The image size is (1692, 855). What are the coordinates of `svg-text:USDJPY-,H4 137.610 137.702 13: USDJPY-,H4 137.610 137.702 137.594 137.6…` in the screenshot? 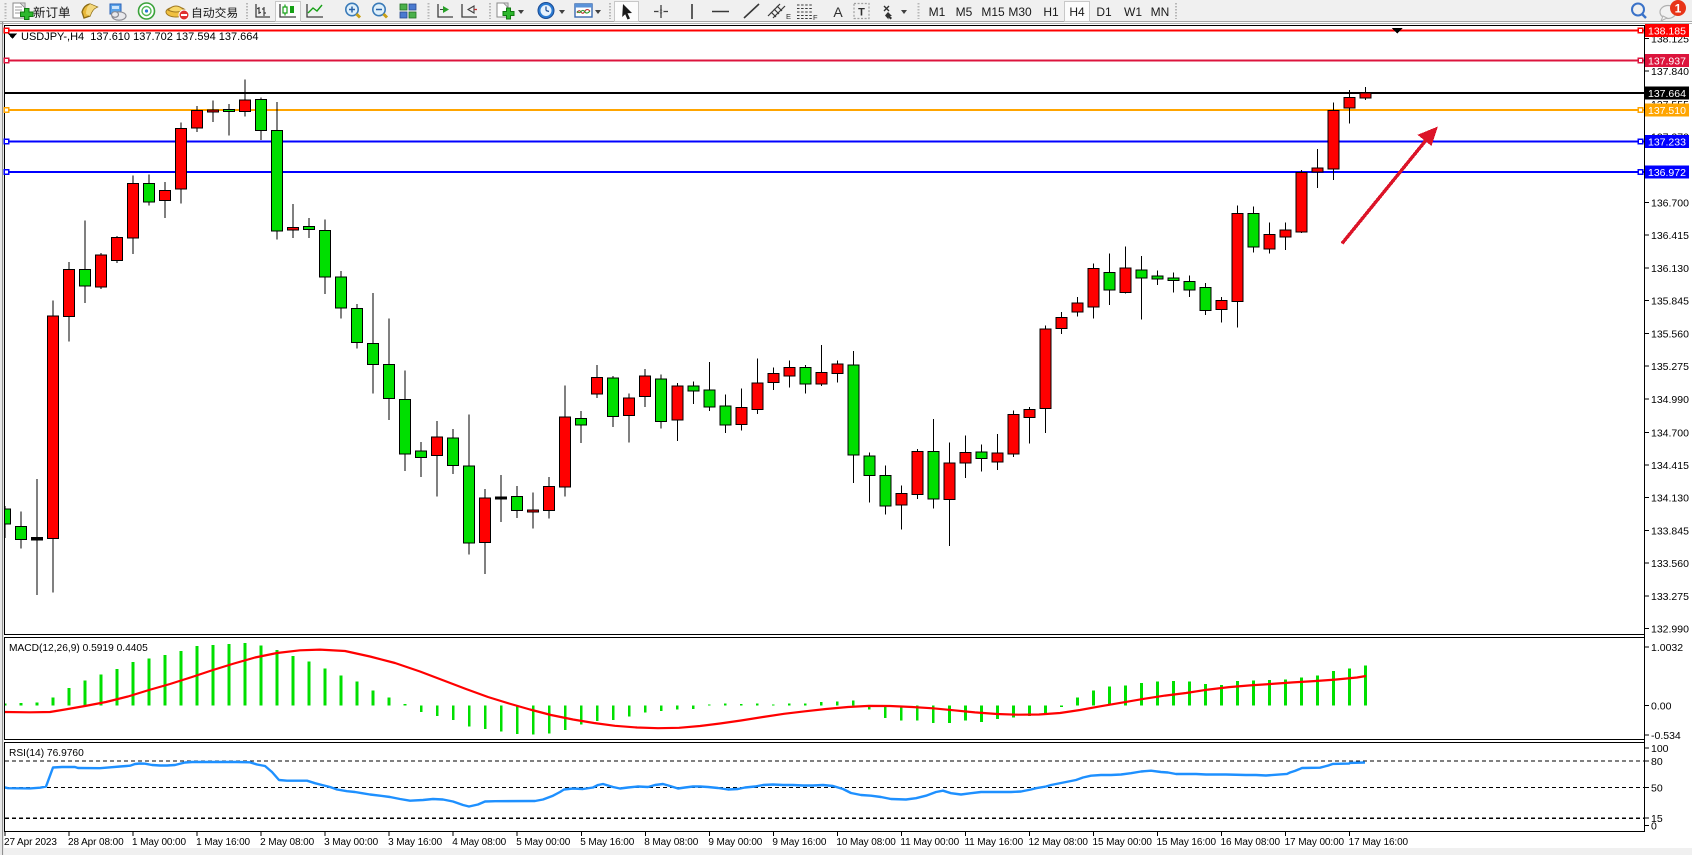 It's located at (140, 37).